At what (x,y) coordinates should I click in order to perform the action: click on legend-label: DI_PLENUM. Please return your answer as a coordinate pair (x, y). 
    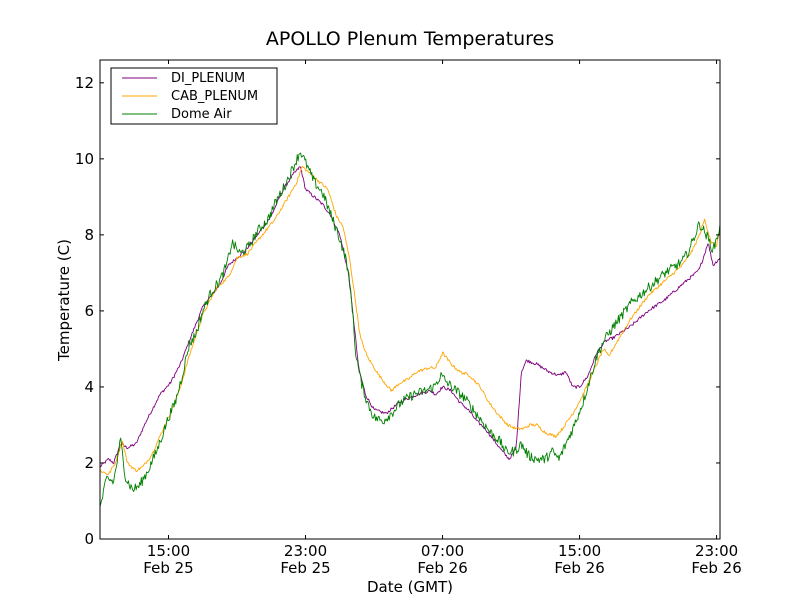
    Looking at the image, I should click on (208, 78).